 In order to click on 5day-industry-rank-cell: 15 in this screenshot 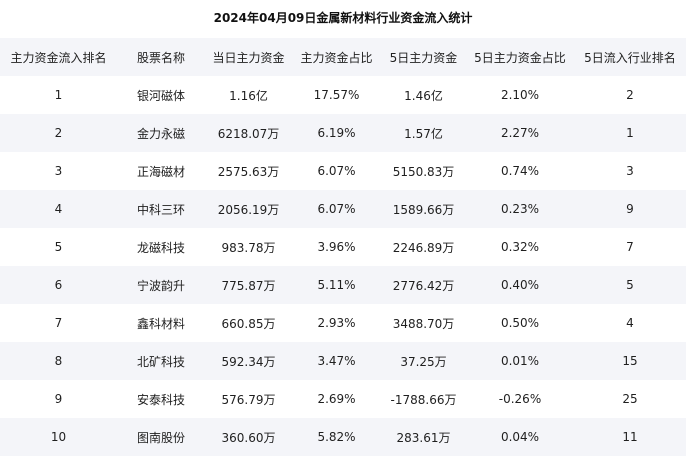, I will do `click(630, 361)`.